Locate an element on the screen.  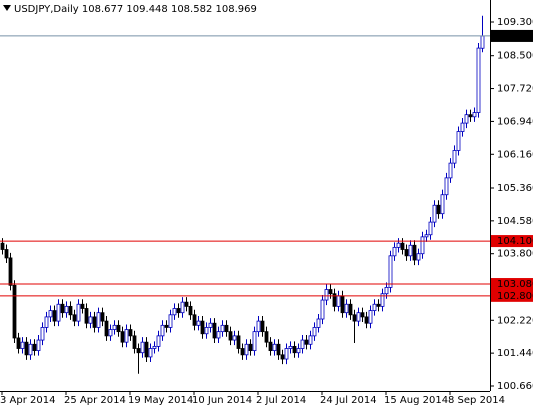
level-label: 102.800 is located at coordinates (515, 296).